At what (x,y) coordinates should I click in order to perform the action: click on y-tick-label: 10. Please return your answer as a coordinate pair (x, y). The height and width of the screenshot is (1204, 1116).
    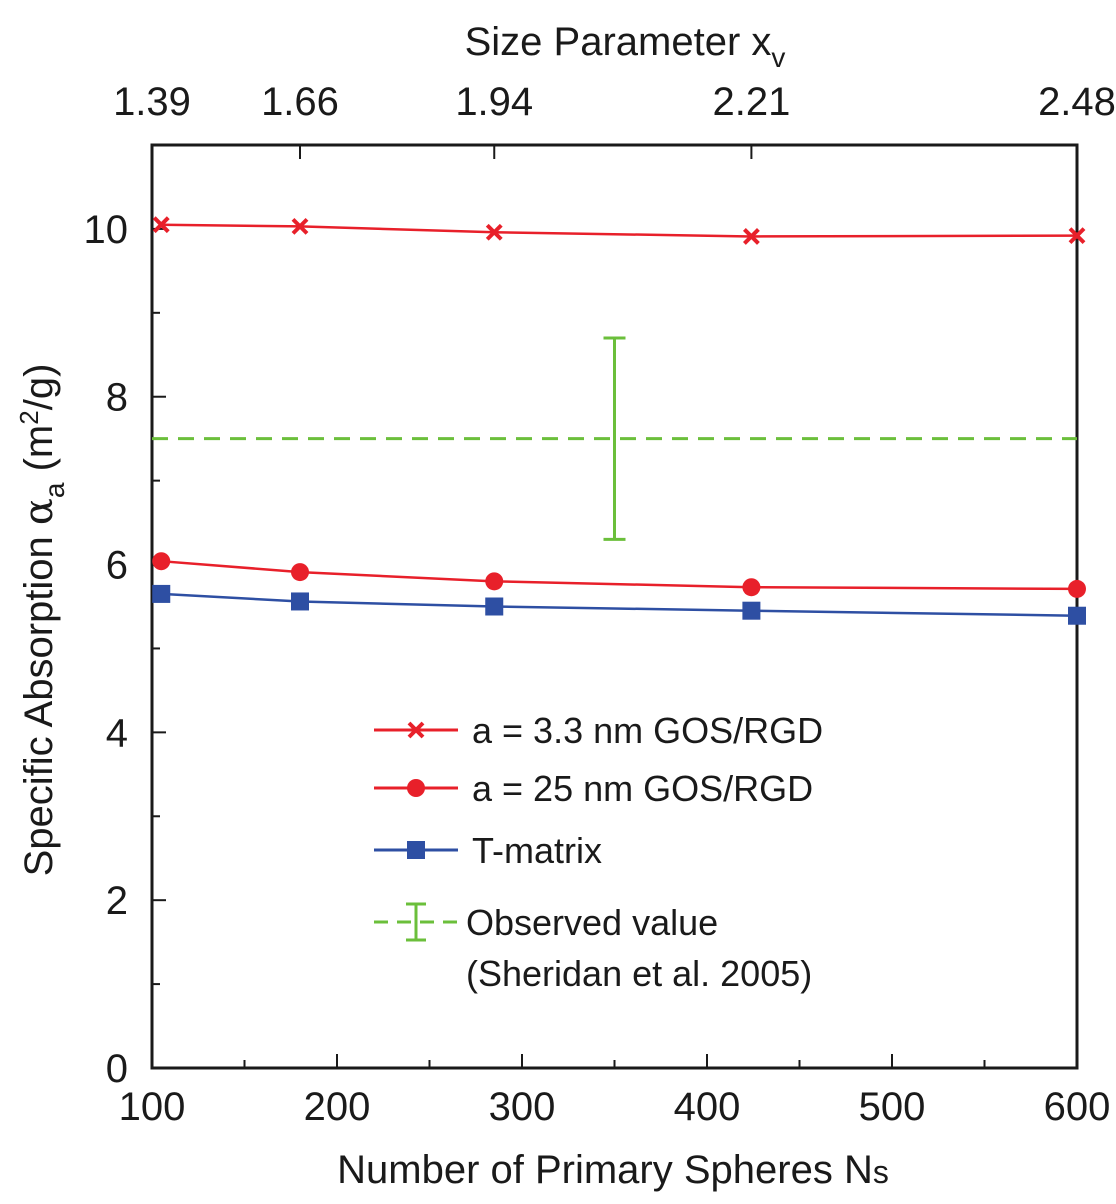
    Looking at the image, I should click on (106, 230).